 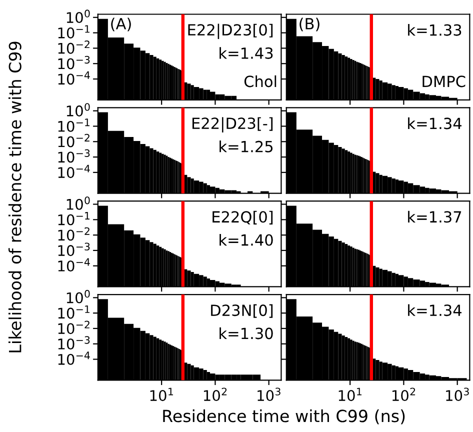 I want to click on annotation: k=1.25, so click(x=246, y=146).